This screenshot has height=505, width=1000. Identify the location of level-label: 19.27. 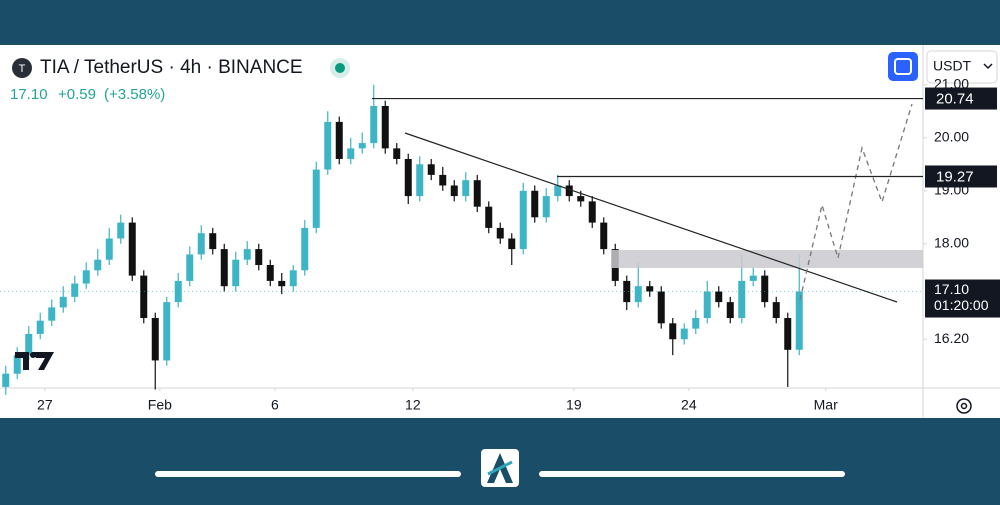
(955, 176).